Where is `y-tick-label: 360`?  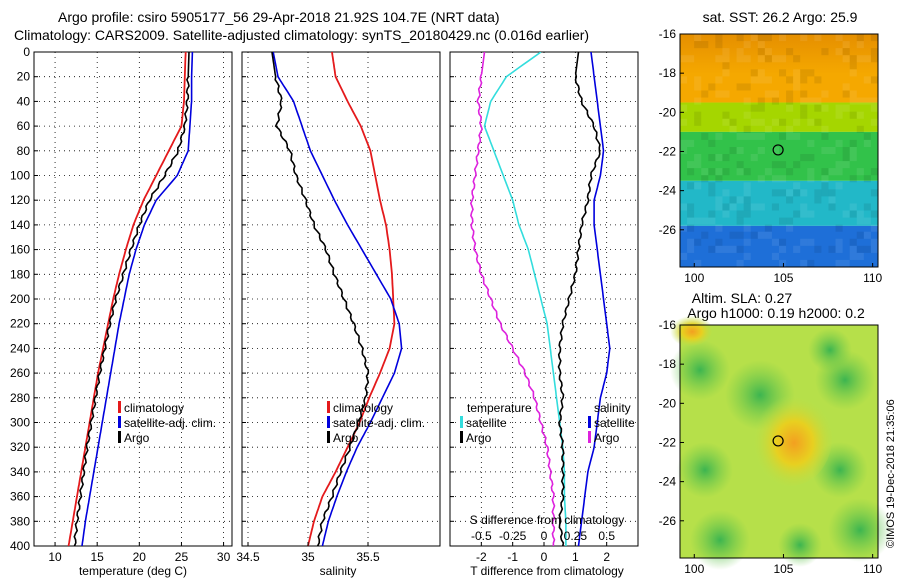 y-tick-label: 360 is located at coordinates (20, 497).